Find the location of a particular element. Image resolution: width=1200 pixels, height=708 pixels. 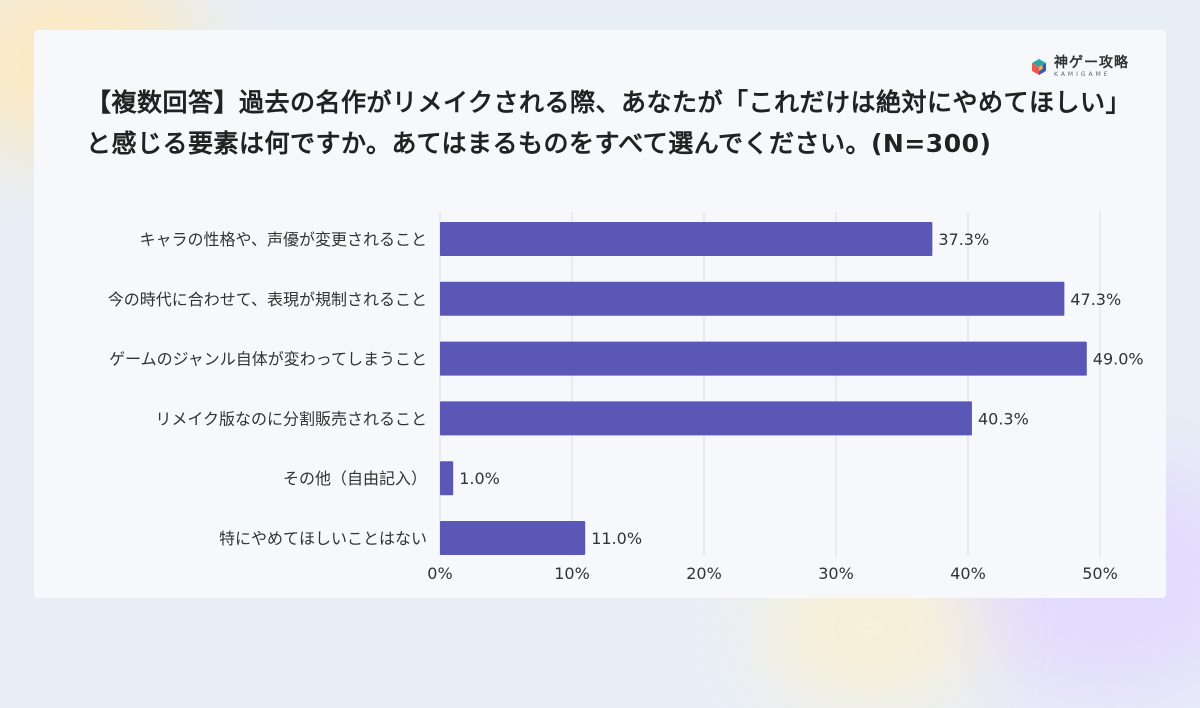

value-label: 11.0% is located at coordinates (616, 538).